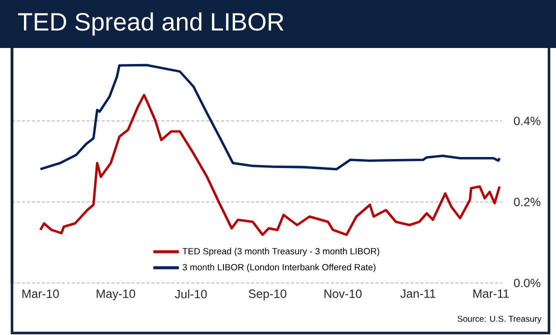 The width and height of the screenshot is (556, 335). Describe the element at coordinates (527, 121) in the screenshot. I see `y-tick-label: 0.4%` at that location.